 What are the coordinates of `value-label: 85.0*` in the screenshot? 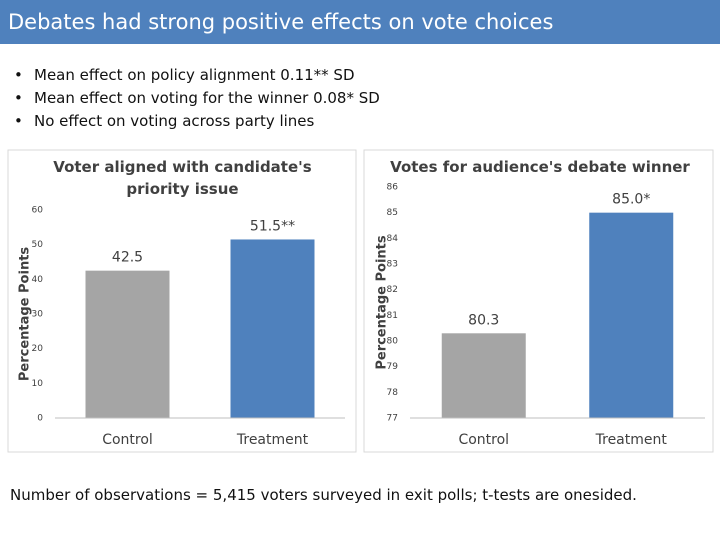 It's located at (631, 200).